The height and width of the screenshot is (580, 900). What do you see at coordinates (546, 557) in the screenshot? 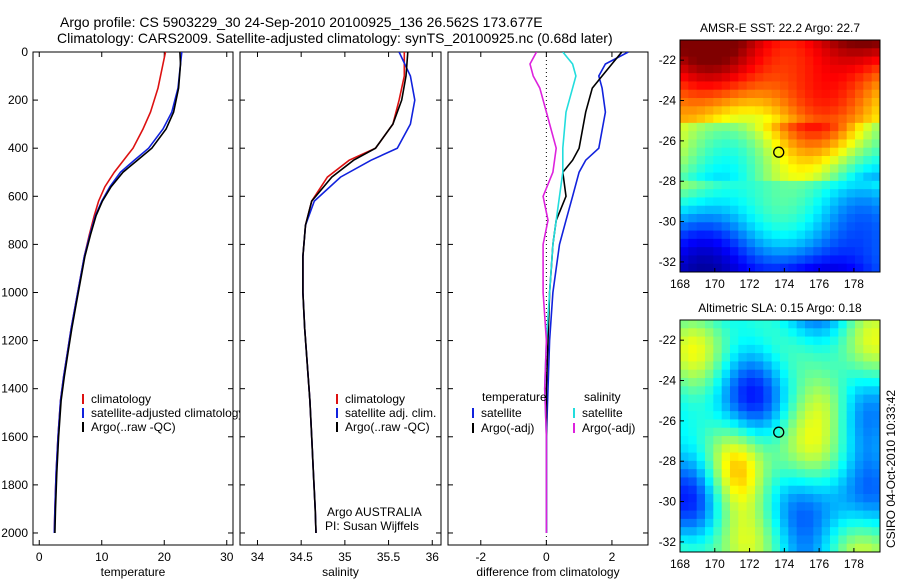
I see `x-tick-label: 0` at bounding box center [546, 557].